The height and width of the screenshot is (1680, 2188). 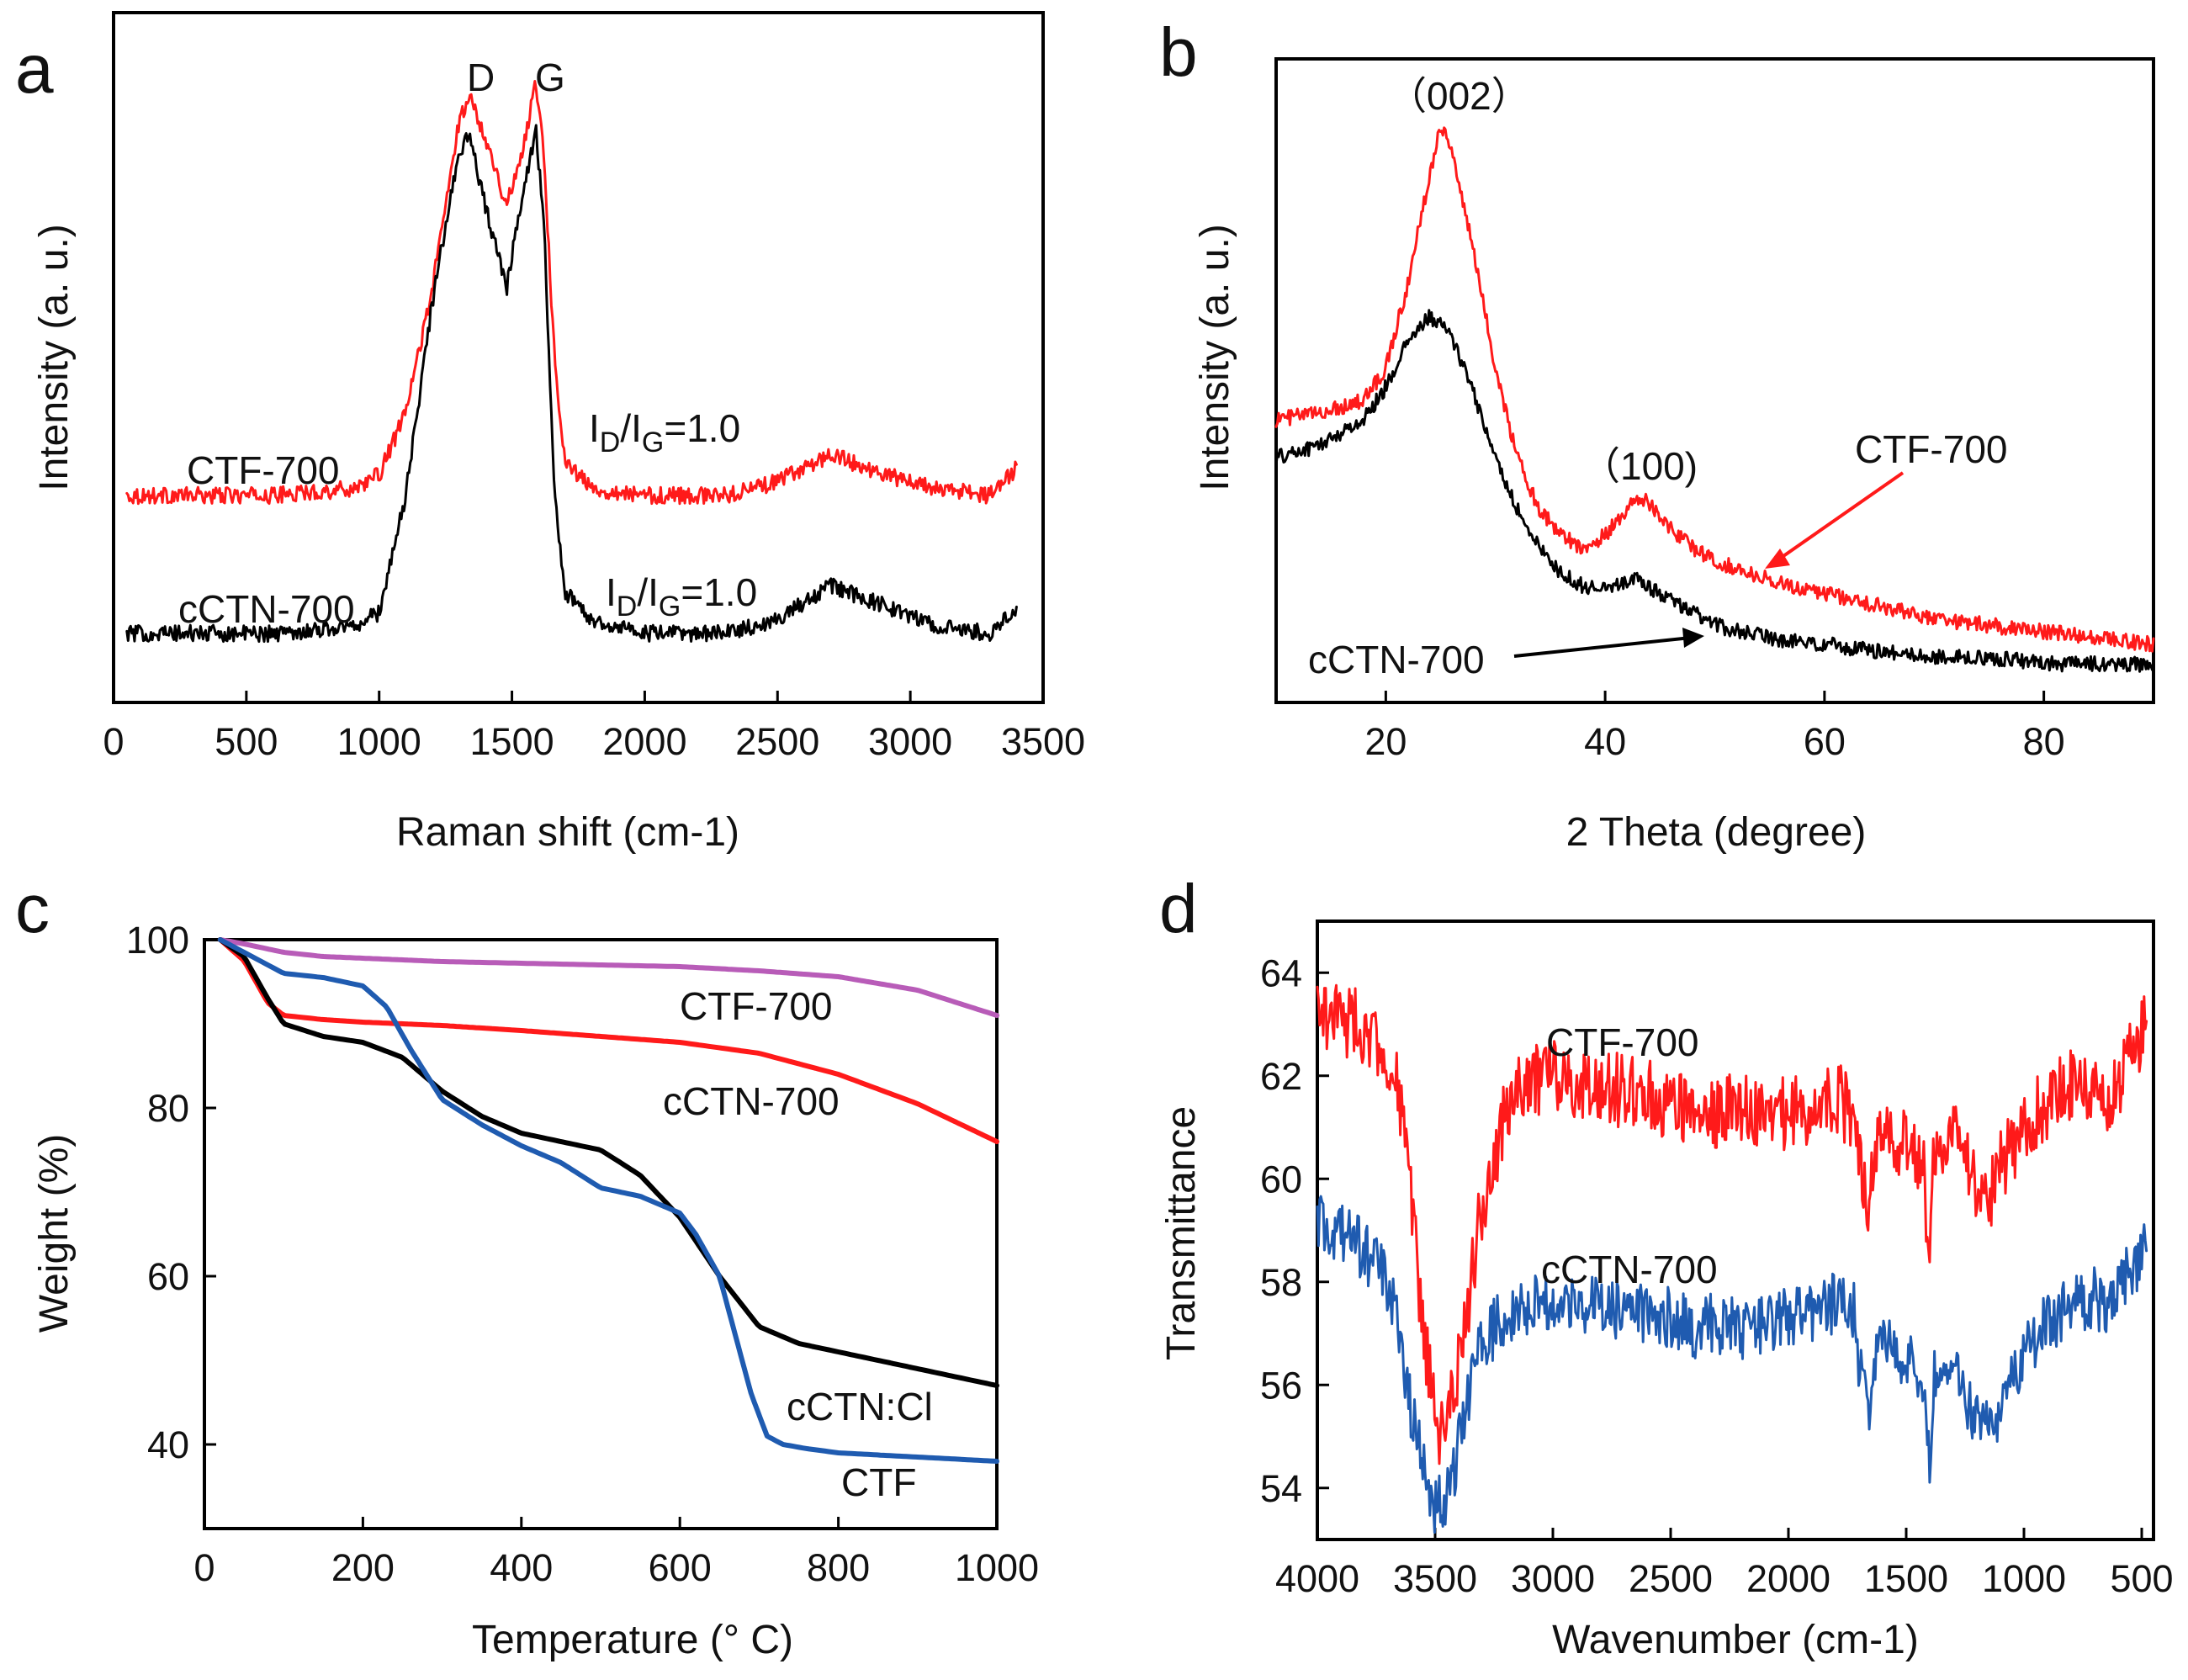 I want to click on x-tick-label: 4000, so click(x=1317, y=1578).